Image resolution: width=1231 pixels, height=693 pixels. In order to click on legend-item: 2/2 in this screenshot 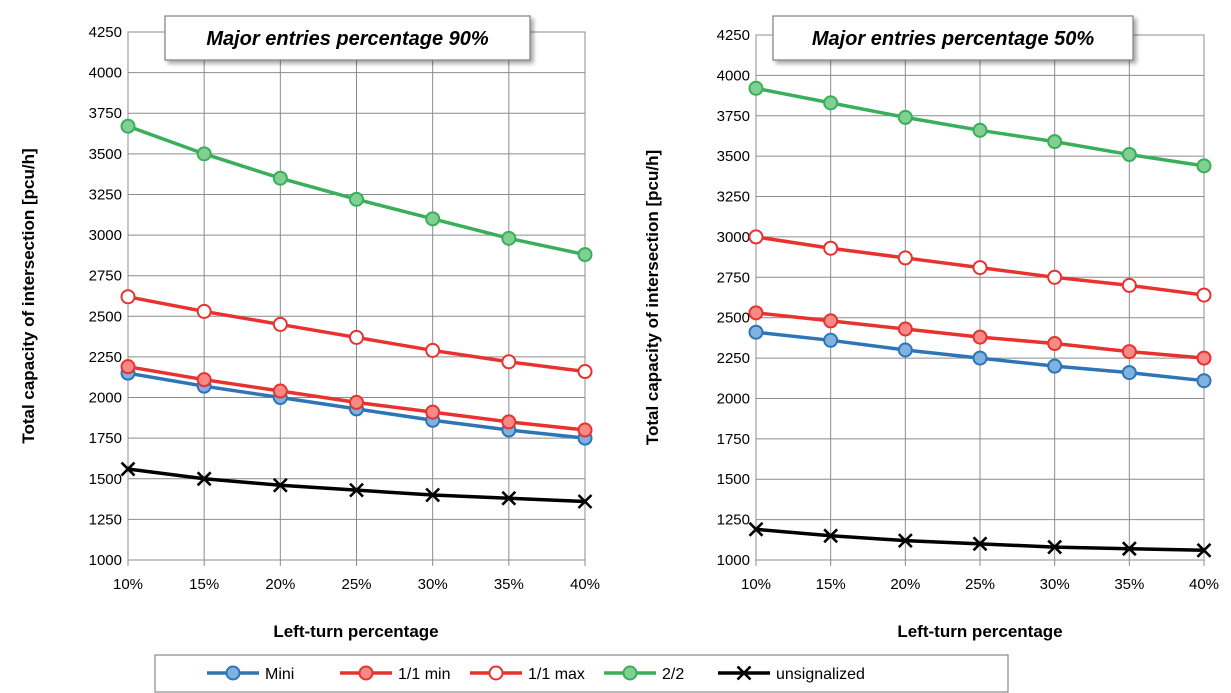, I will do `click(644, 674)`.